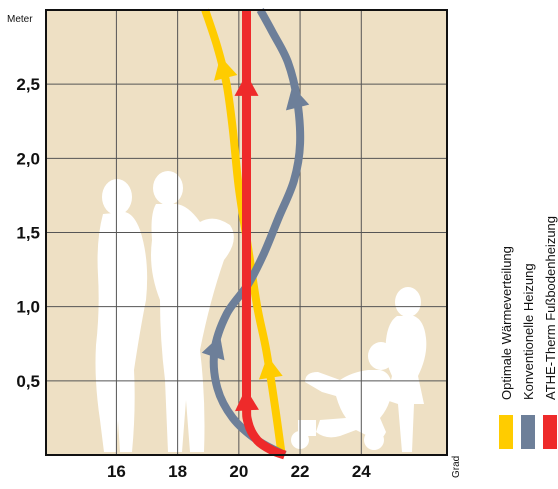 The width and height of the screenshot is (558, 489). What do you see at coordinates (406, 369) in the screenshot?
I see `girl-silhouette` at bounding box center [406, 369].